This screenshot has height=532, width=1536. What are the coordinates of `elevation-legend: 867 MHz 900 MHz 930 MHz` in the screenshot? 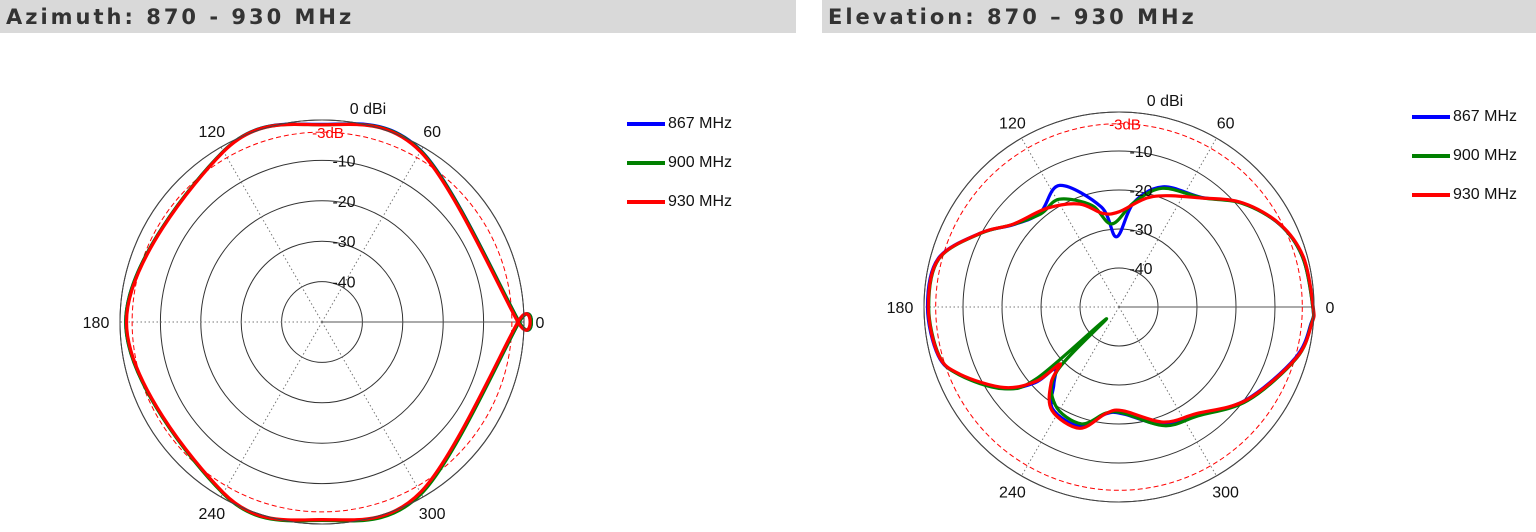 It's located at (1464, 155).